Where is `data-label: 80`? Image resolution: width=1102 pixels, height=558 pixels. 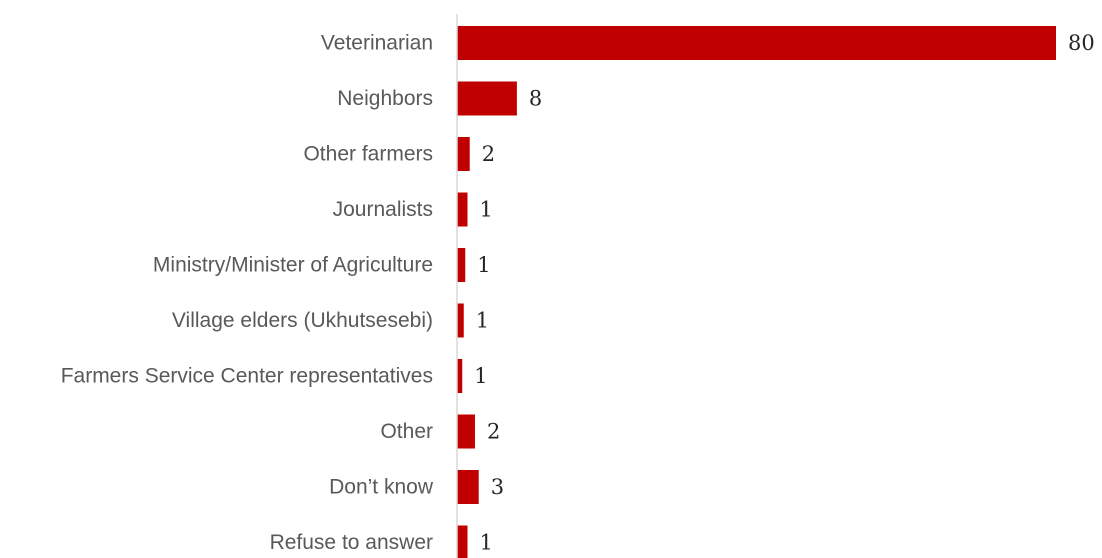 data-label: 80 is located at coordinates (1081, 43).